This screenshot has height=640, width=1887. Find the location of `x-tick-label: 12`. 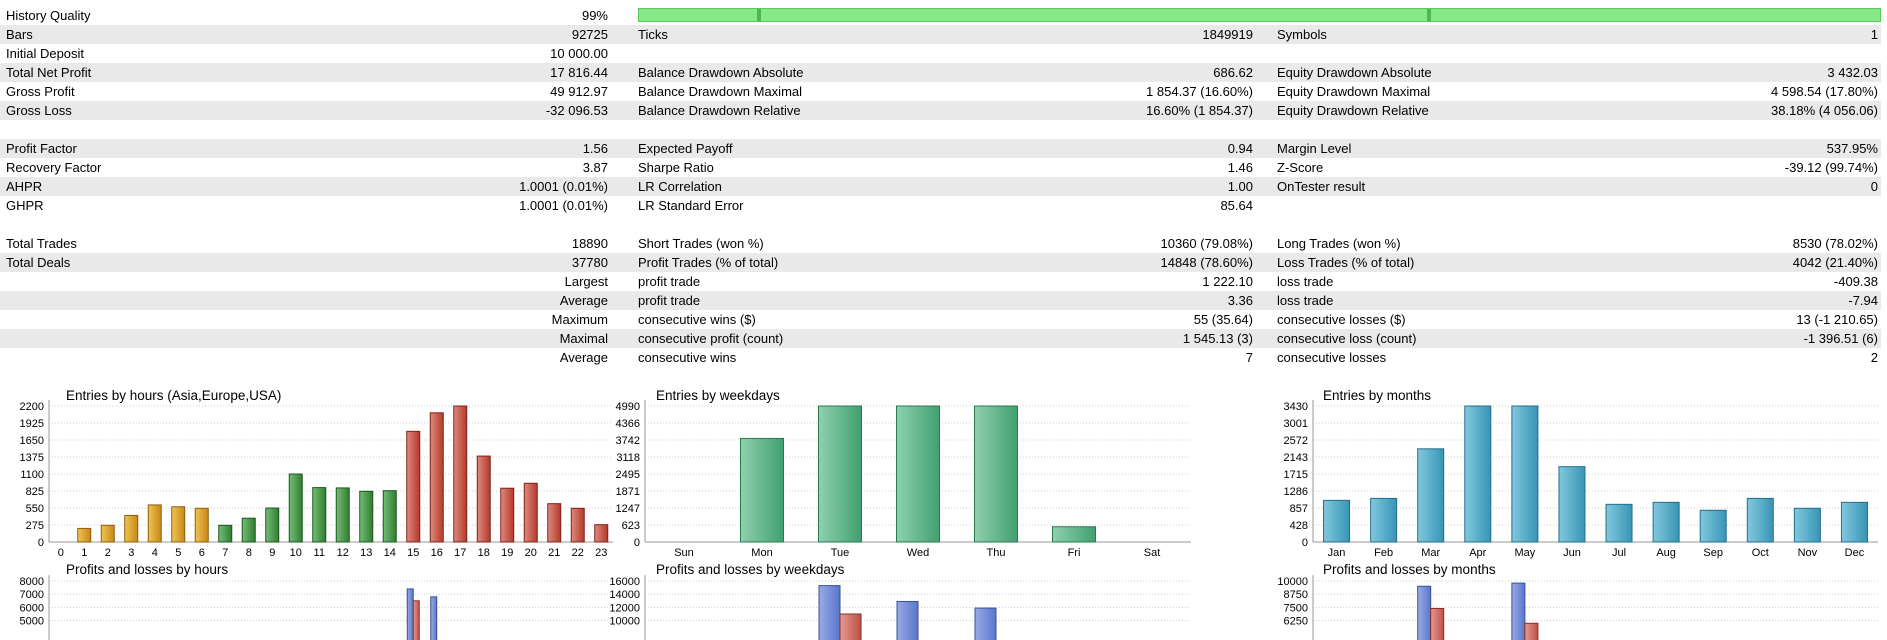

x-tick-label: 12 is located at coordinates (343, 553).